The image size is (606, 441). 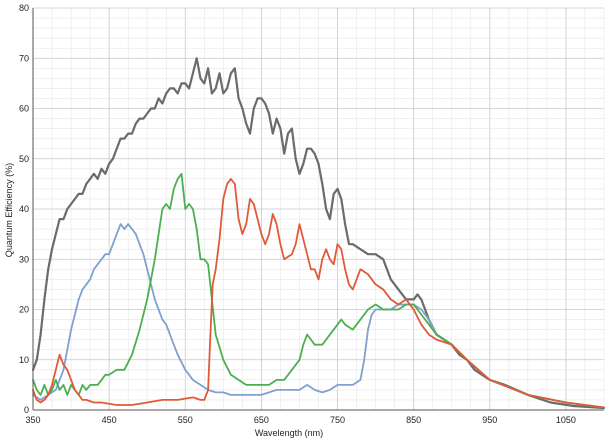 I want to click on y-tick-label: 20, so click(x=24, y=310).